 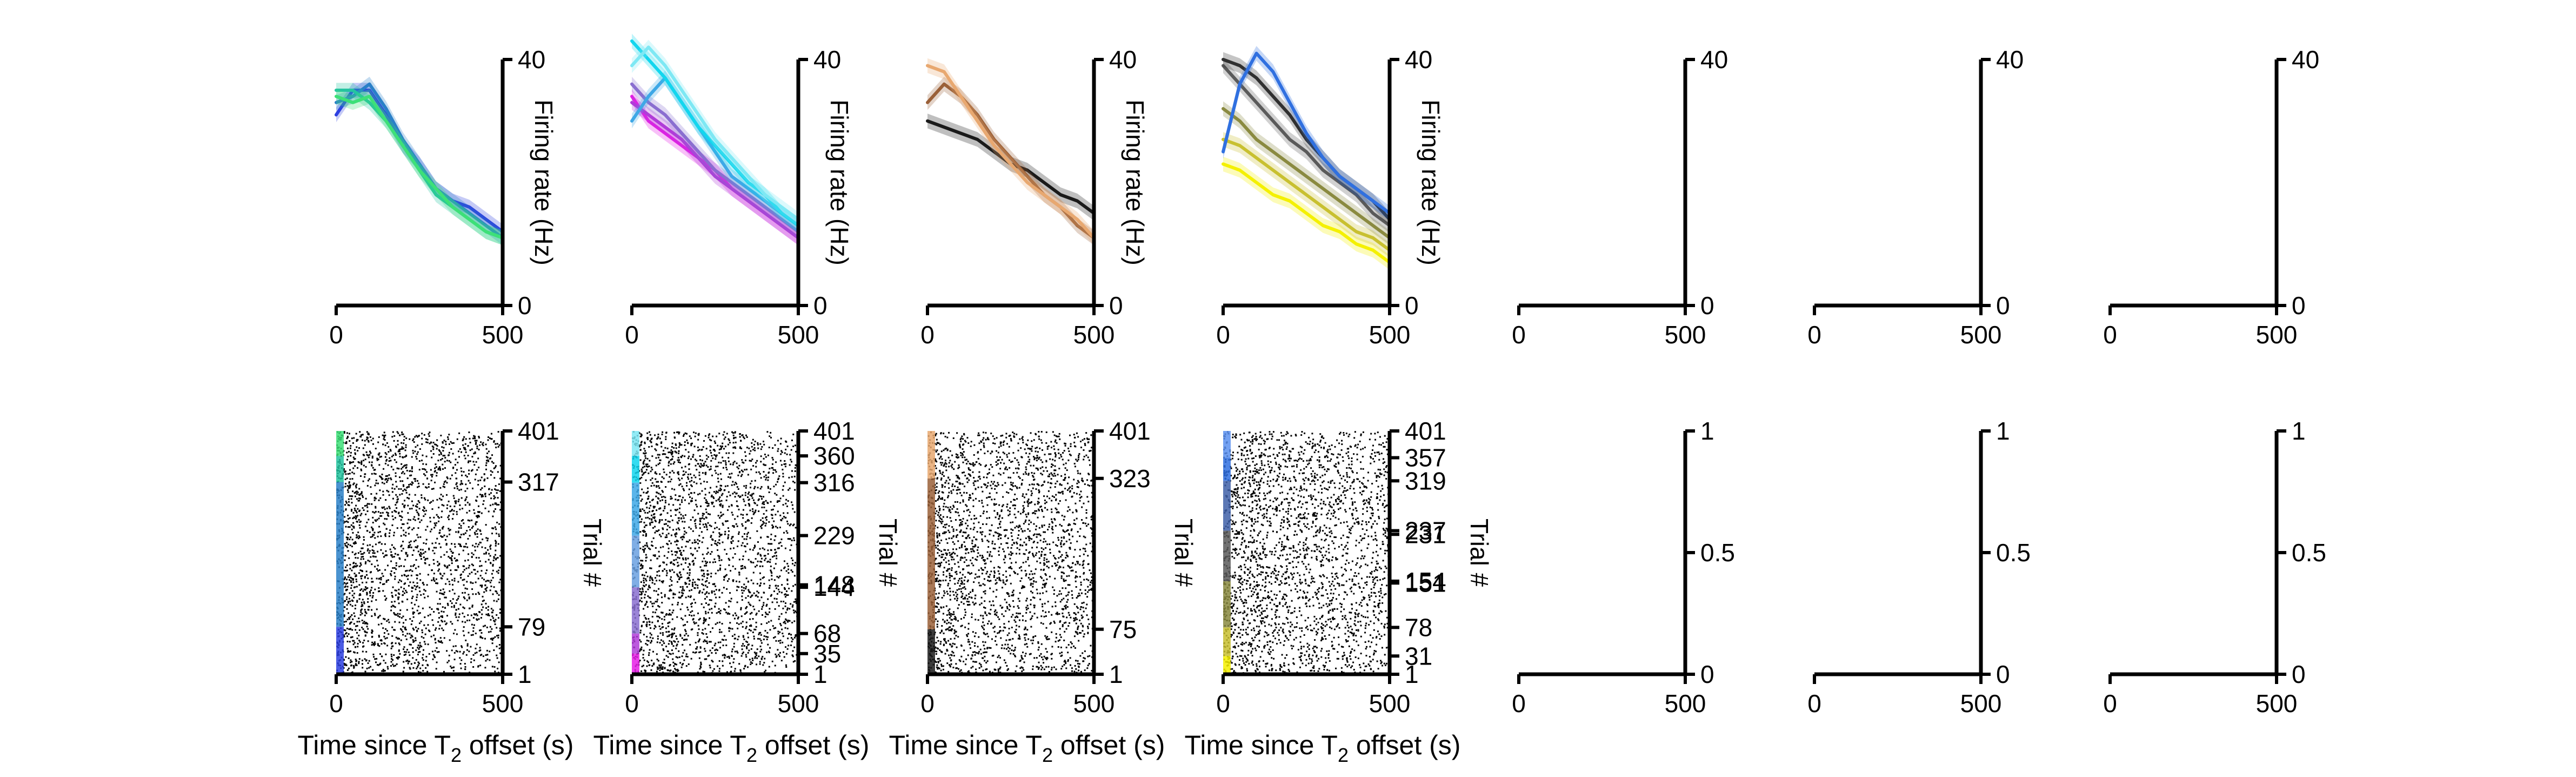 I want to click on firing-rate-x-tick-label-3: 500, so click(x=1094, y=335).